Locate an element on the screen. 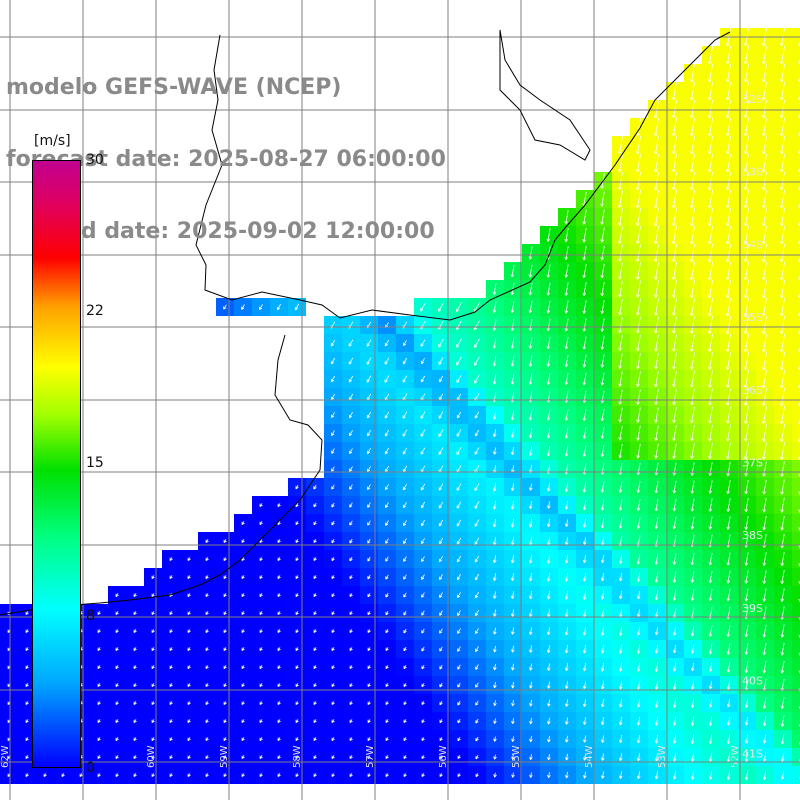 The width and height of the screenshot is (800, 800). longitude-label: 62W is located at coordinates (5, 756).